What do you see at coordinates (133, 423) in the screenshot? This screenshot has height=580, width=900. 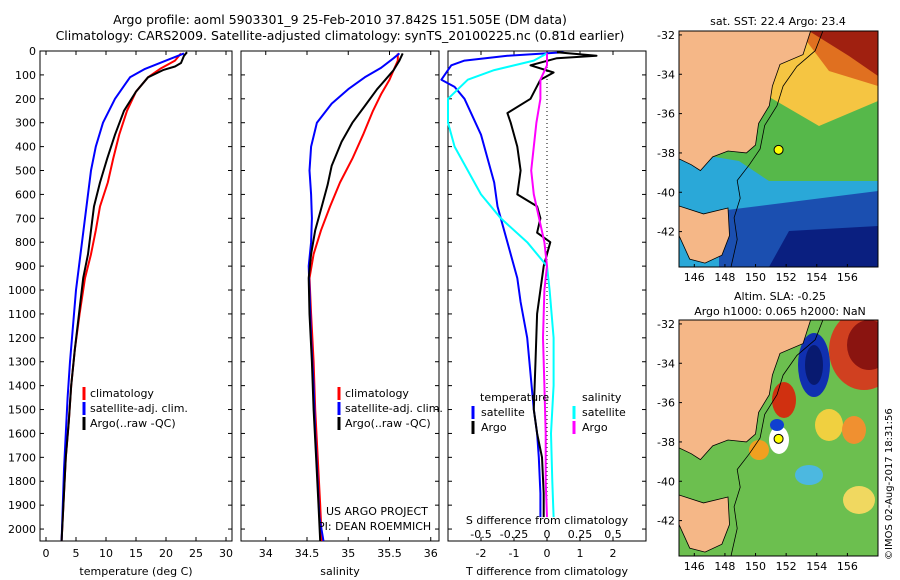 I see `legend-label: Argo(..raw -QC)` at bounding box center [133, 423].